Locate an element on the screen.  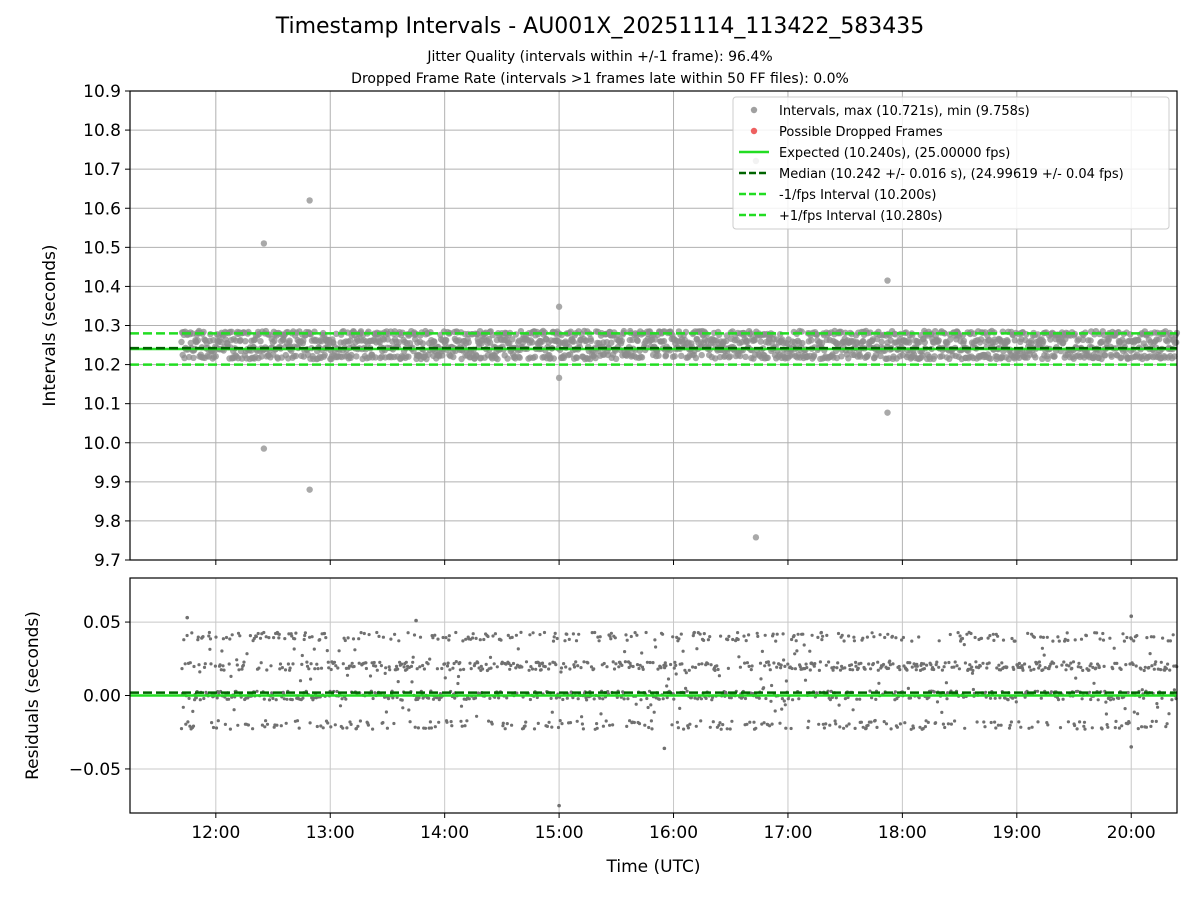
x-tick-label: 12:00 is located at coordinates (215, 833).